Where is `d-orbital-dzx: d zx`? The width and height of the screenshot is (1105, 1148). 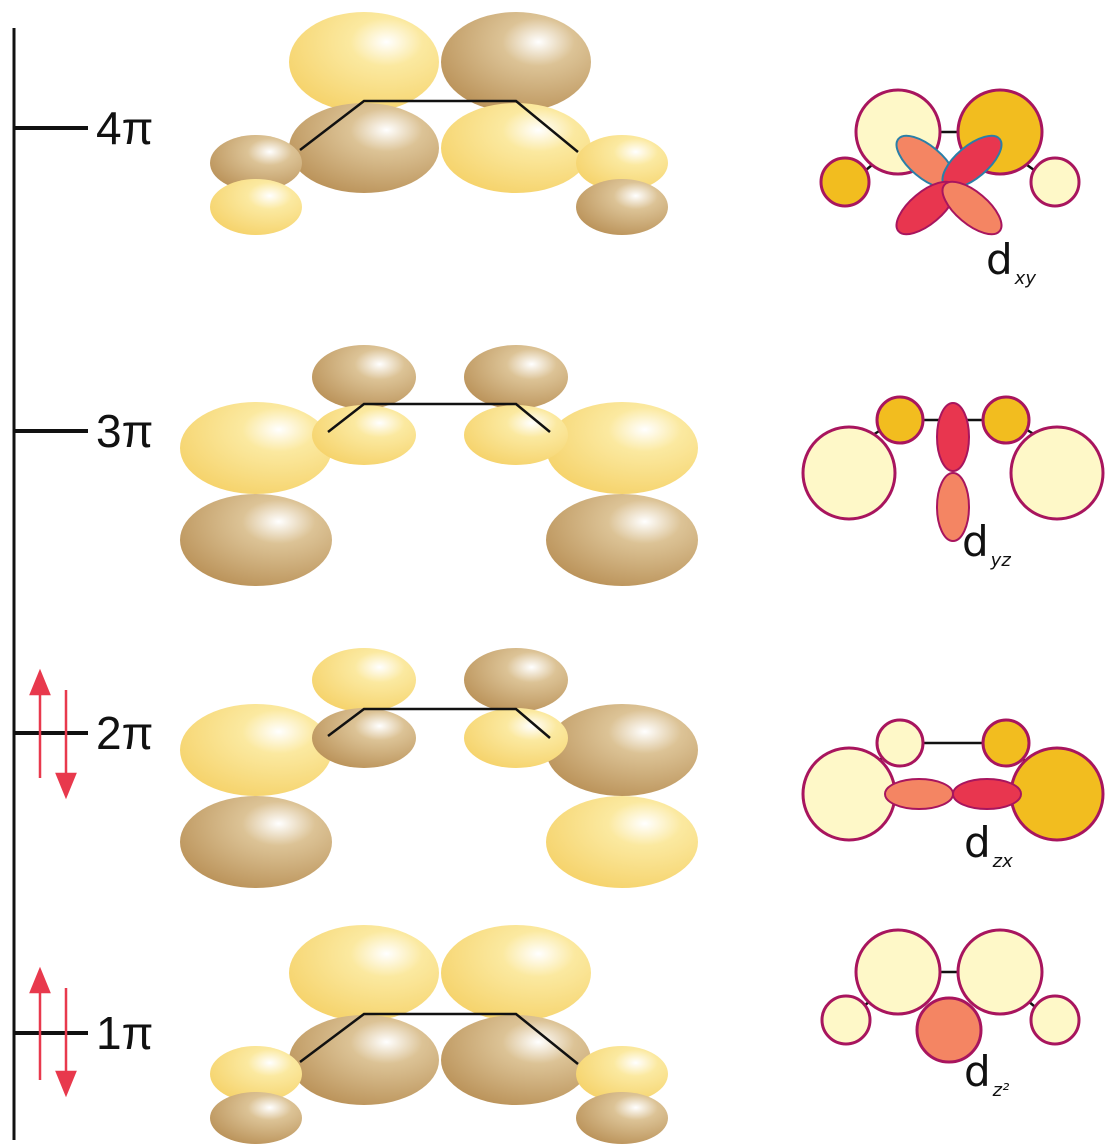 d-orbital-dzx: d zx is located at coordinates (953, 795).